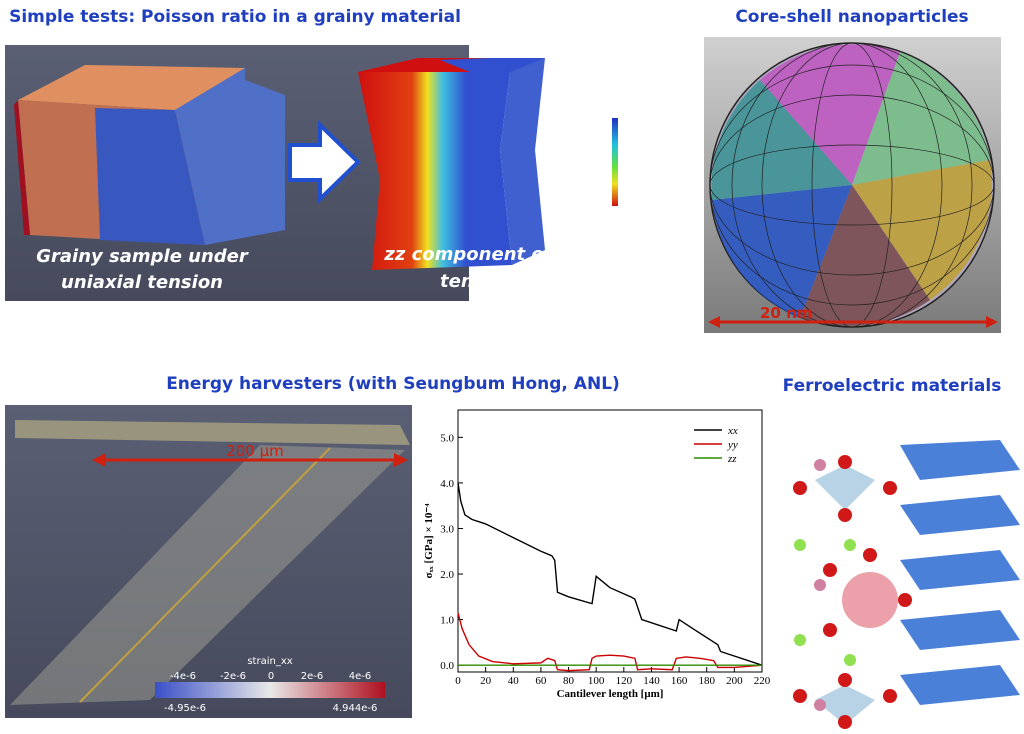 This screenshot has height=734, width=1024. What do you see at coordinates (429, 541) in the screenshot?
I see `y-axis-label: σₓₓ [GPa] × 10⁻⁴` at bounding box center [429, 541].